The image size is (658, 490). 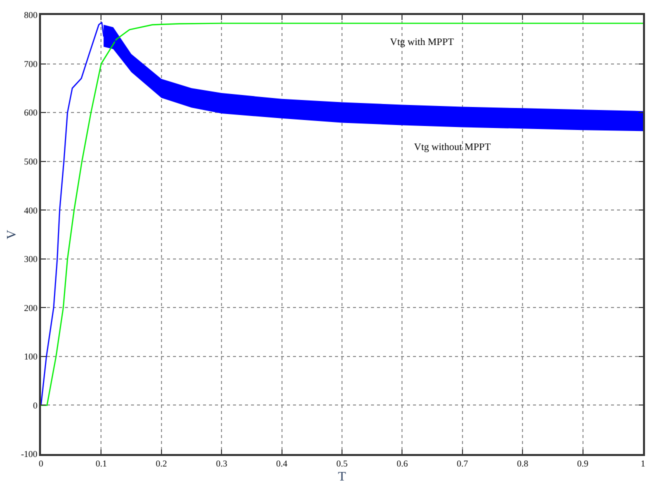 I want to click on x-axis-title: T, so click(x=342, y=476).